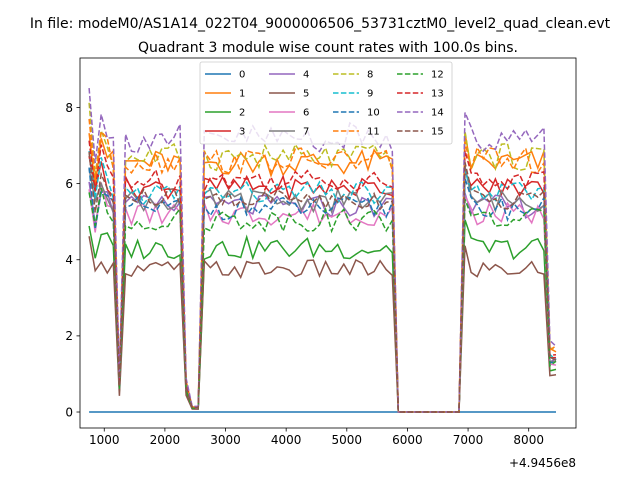 This screenshot has height=480, width=640. What do you see at coordinates (437, 75) in the screenshot?
I see `legend-label-12: 12` at bounding box center [437, 75].